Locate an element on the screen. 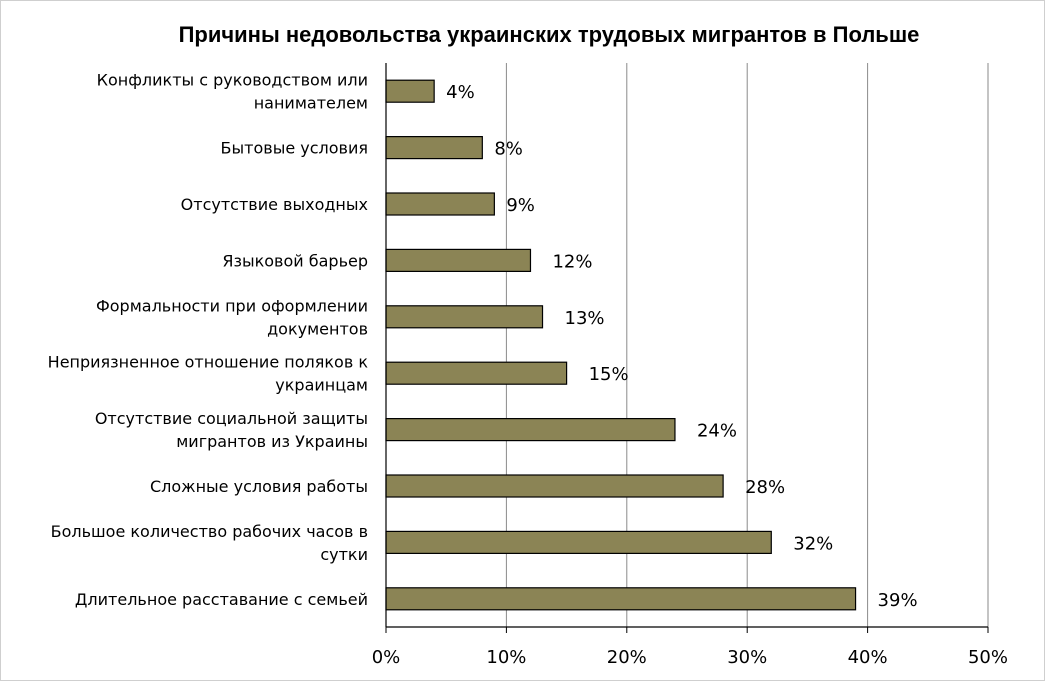 Image resolution: width=1045 pixels, height=681 pixels. x-tick-label: 30% is located at coordinates (747, 657).